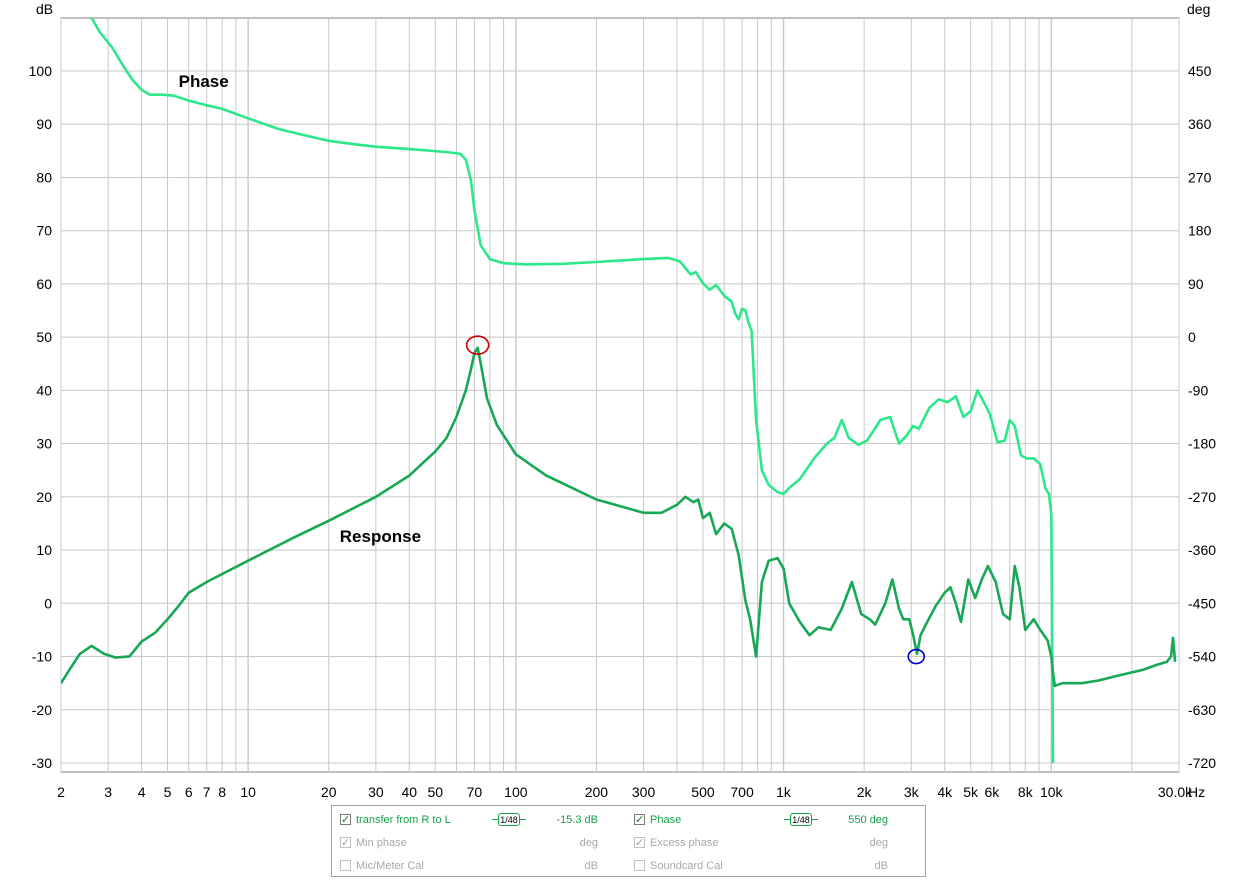 The height and width of the screenshot is (880, 1259). I want to click on x-tick-label: 6, so click(189, 792).